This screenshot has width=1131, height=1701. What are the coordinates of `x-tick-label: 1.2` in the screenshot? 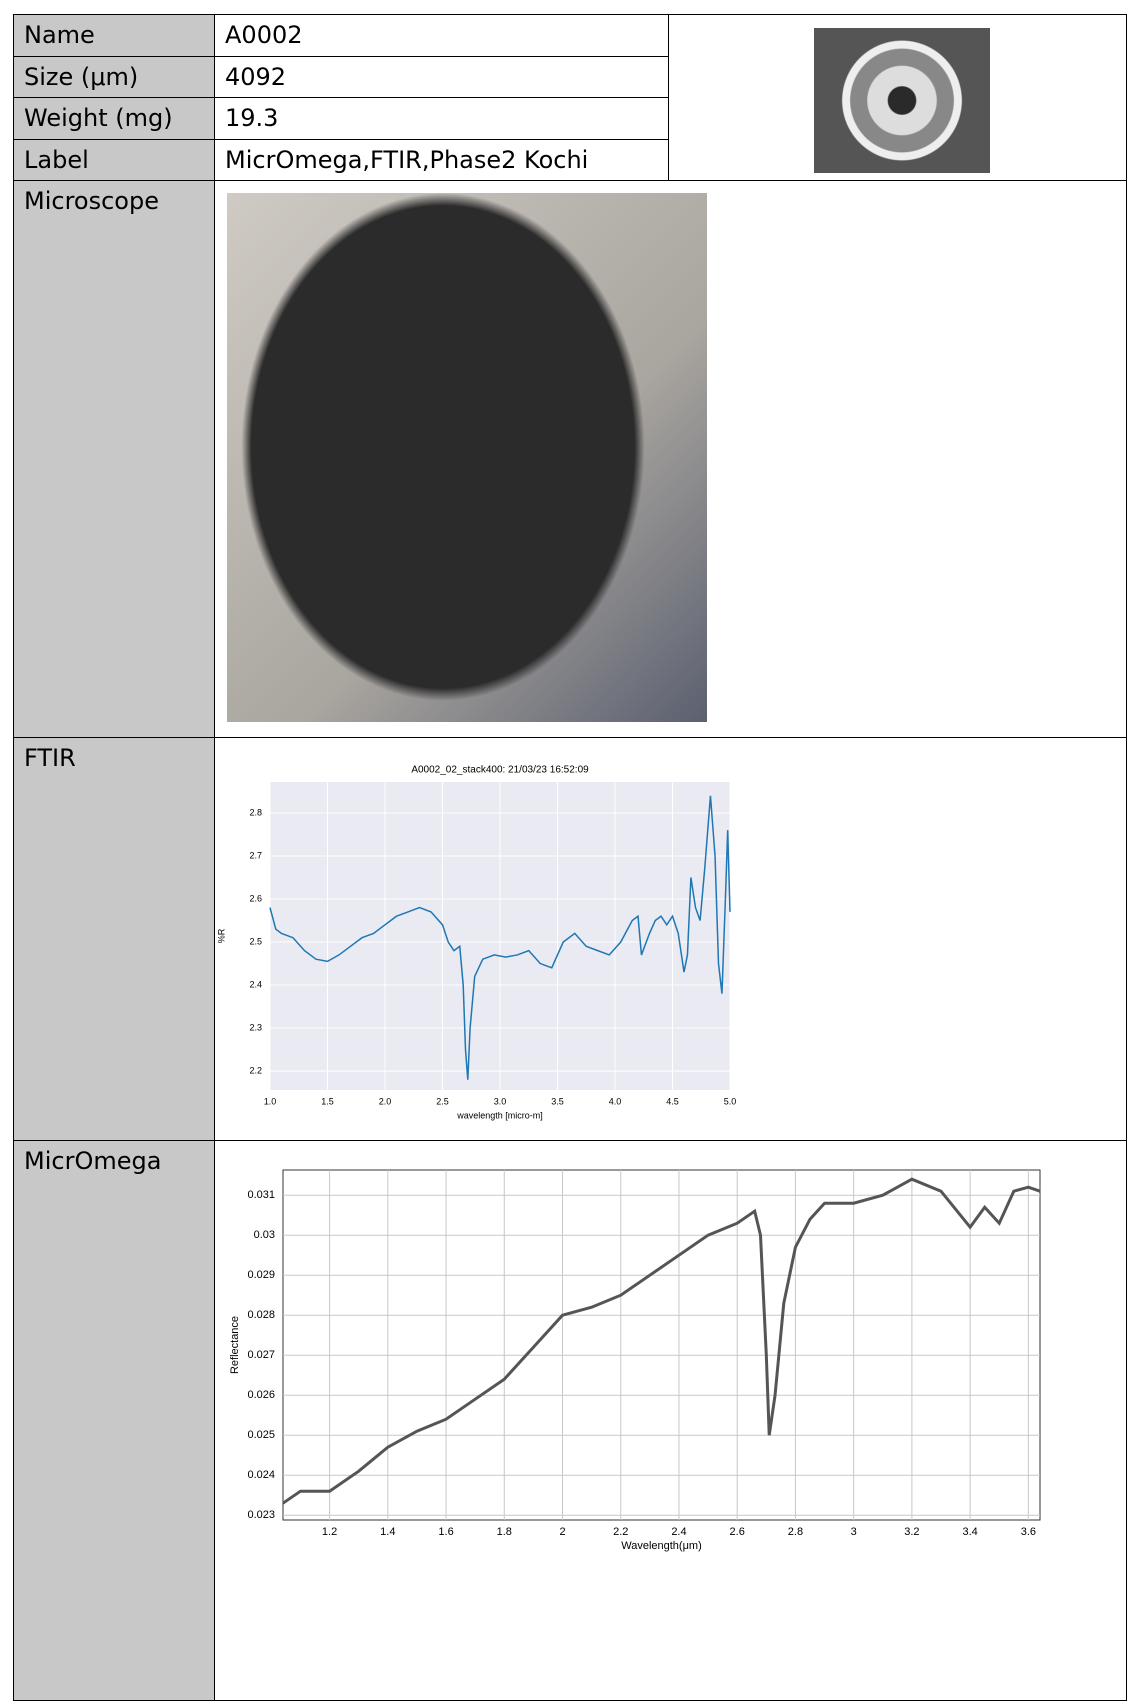 It's located at (329, 1532).